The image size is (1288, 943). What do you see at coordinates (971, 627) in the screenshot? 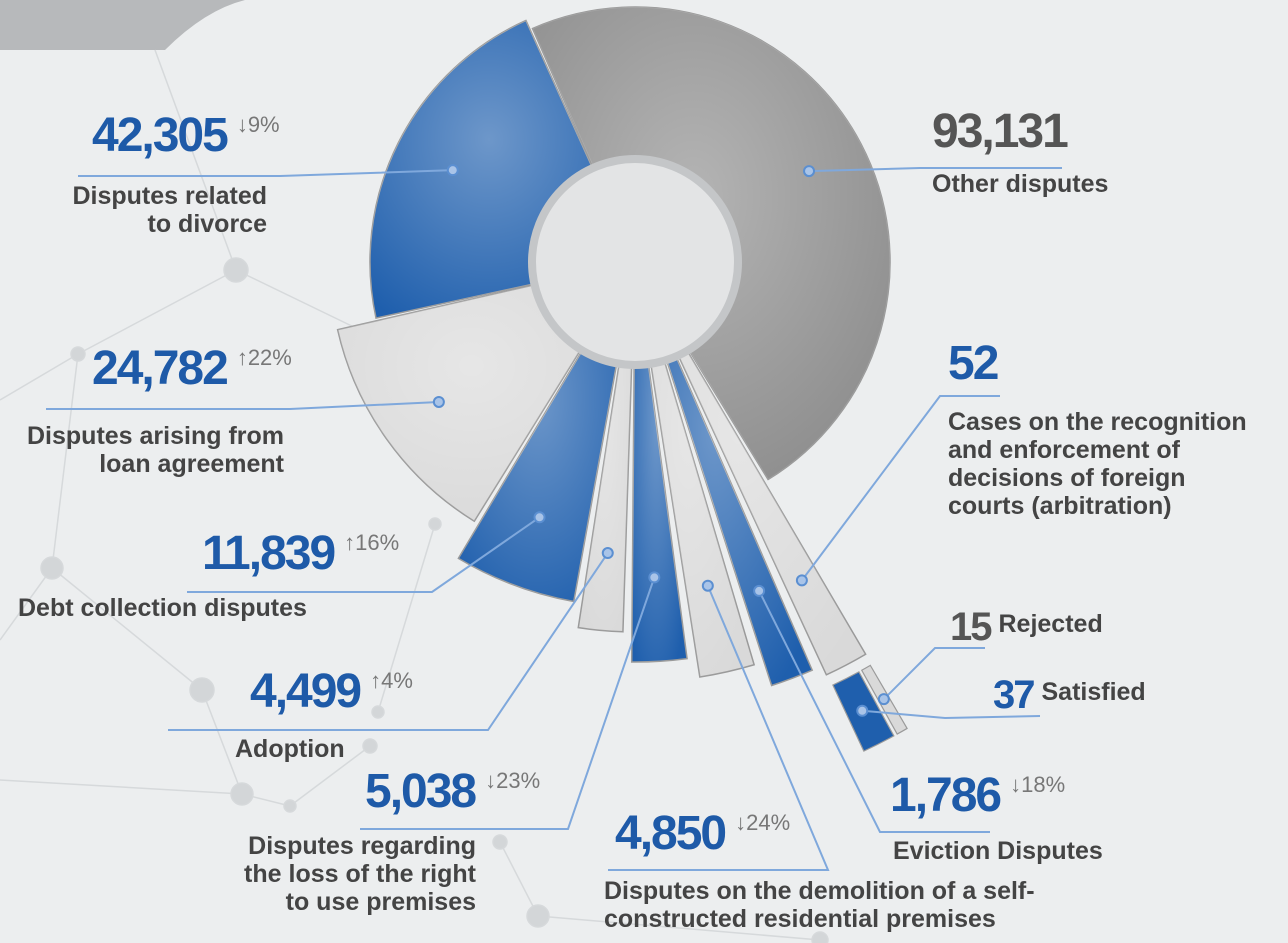
I see `breakdown-value: 15` at bounding box center [971, 627].